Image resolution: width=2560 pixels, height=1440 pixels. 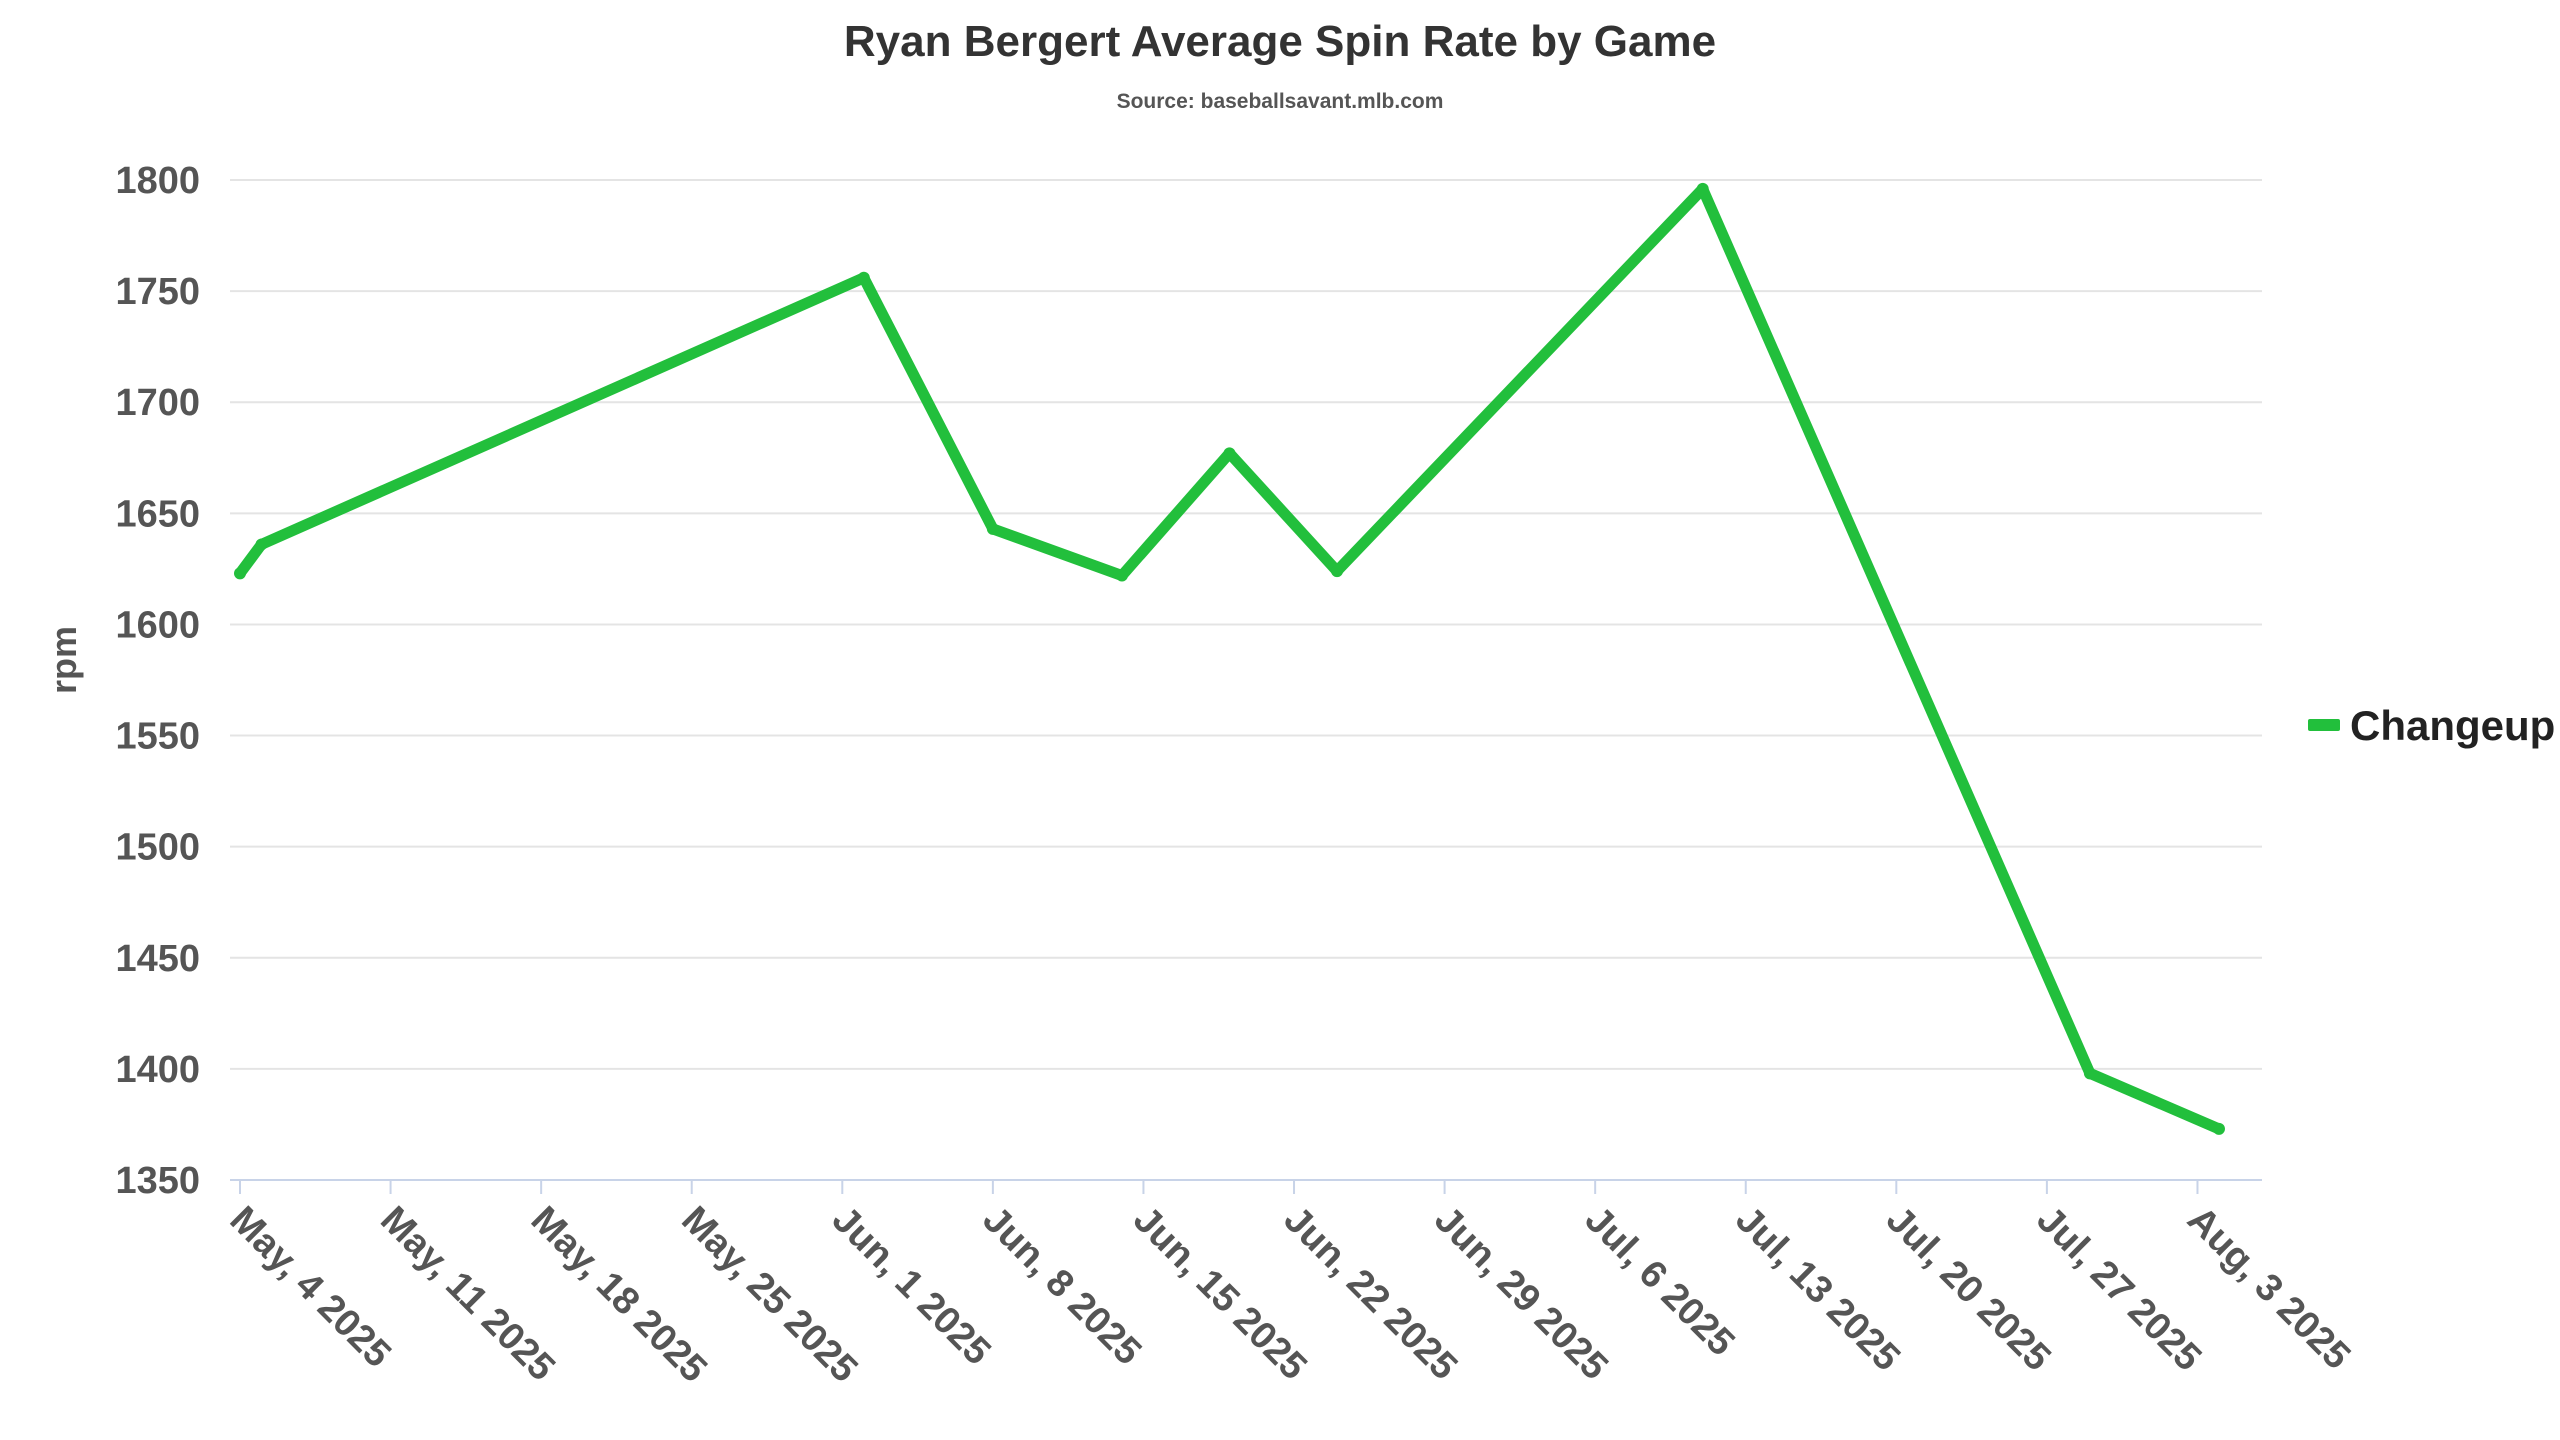 I want to click on legend: Changeup, so click(x=2431, y=725).